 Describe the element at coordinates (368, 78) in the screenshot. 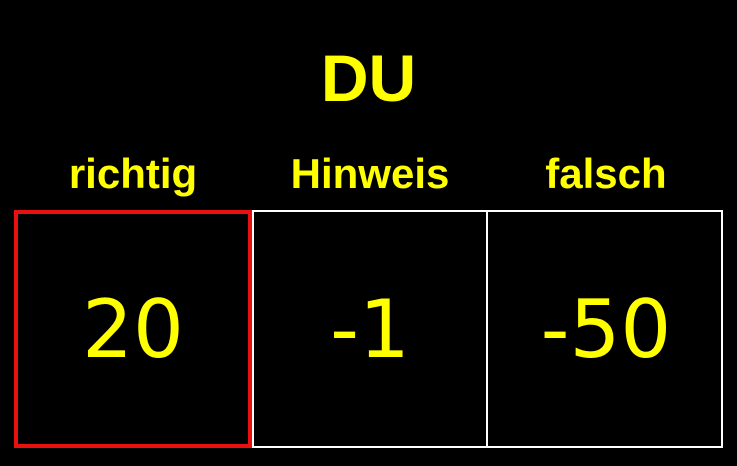

I see `player-title: DU` at that location.